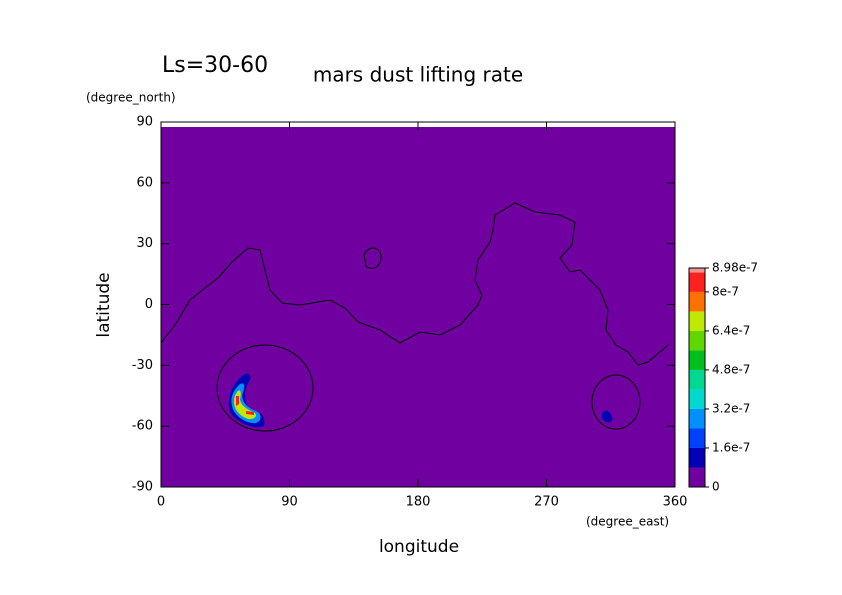 This screenshot has width=842, height=595. Describe the element at coordinates (627, 522) in the screenshot. I see `x-unit: (degree_east)` at that location.